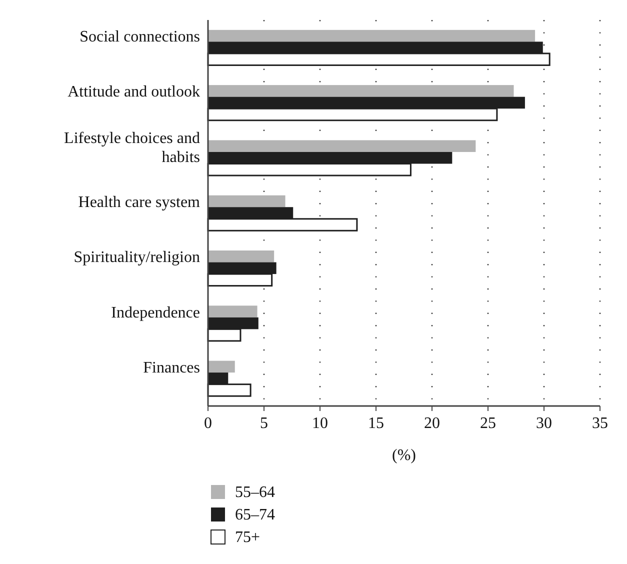 Image resolution: width=627 pixels, height=564 pixels. I want to click on x-tick-label: 10, so click(320, 423).